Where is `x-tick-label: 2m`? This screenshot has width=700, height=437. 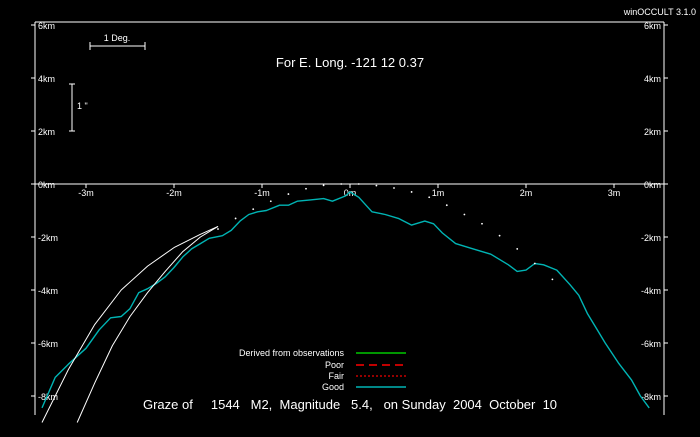 x-tick-label: 2m is located at coordinates (526, 193).